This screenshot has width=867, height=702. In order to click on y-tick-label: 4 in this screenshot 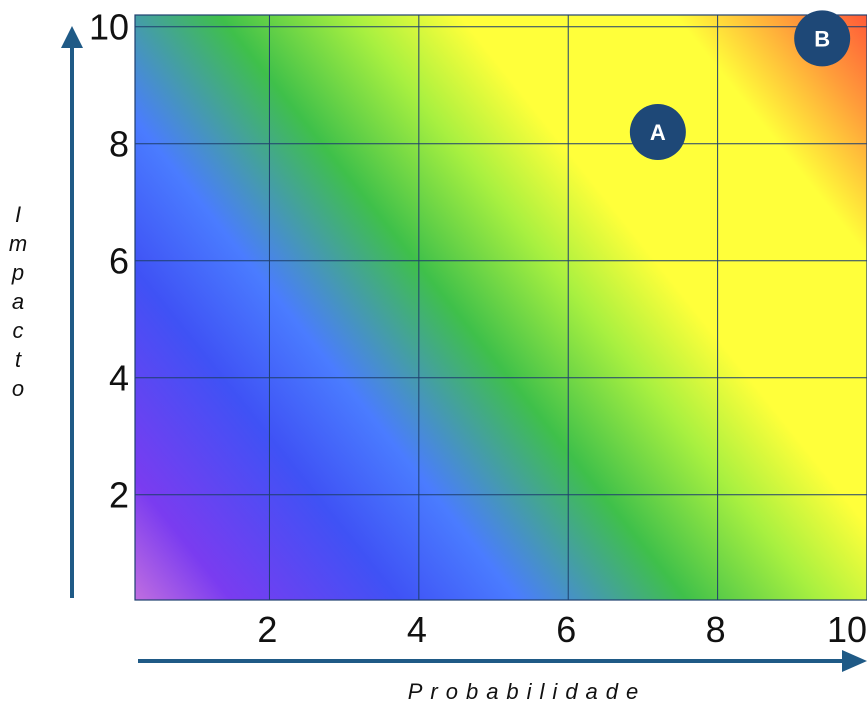, I will do `click(119, 378)`.